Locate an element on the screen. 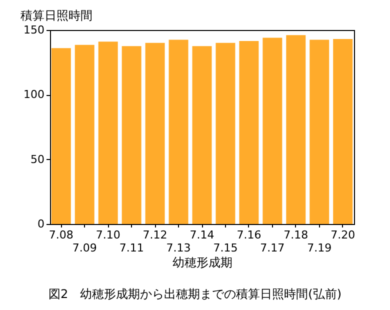 The height and width of the screenshot is (310, 390). x-tick-label: 7.17 is located at coordinates (272, 248).